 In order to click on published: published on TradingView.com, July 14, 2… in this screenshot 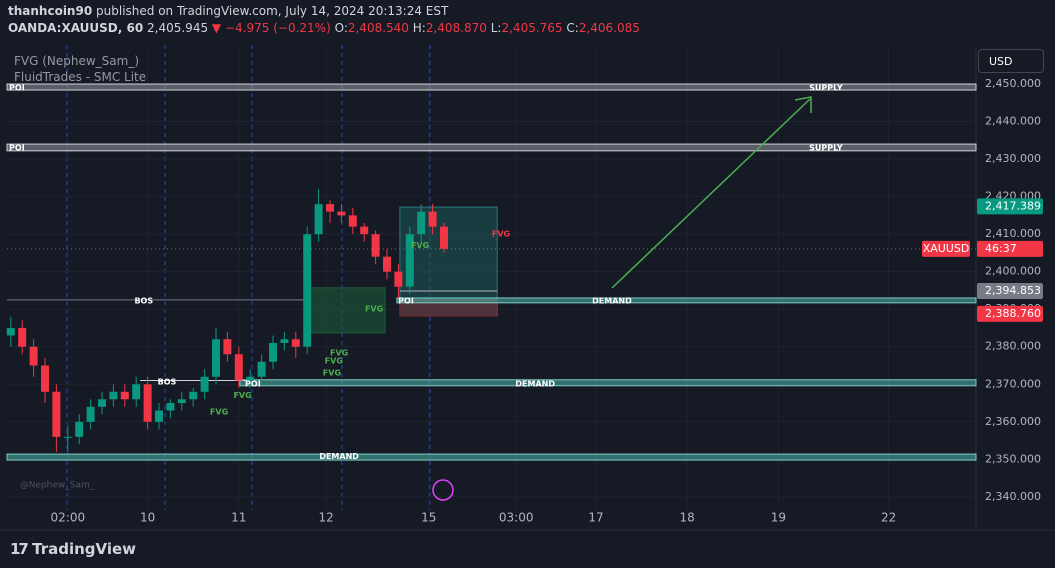, I will do `click(272, 11)`.